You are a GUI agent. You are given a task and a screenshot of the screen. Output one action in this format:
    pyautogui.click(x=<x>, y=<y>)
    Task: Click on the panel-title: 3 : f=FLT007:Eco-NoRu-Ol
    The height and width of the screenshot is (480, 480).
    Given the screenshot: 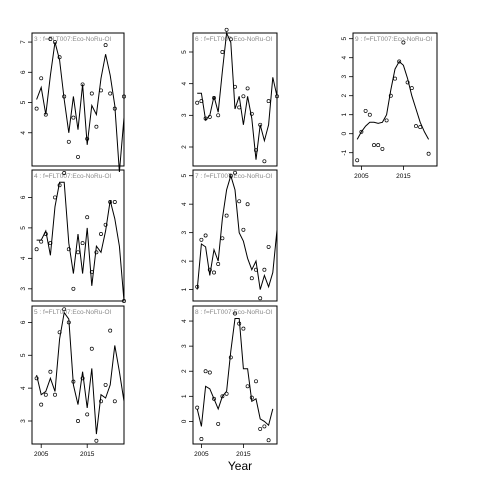 What is the action you would take?
    pyautogui.click(x=73, y=39)
    